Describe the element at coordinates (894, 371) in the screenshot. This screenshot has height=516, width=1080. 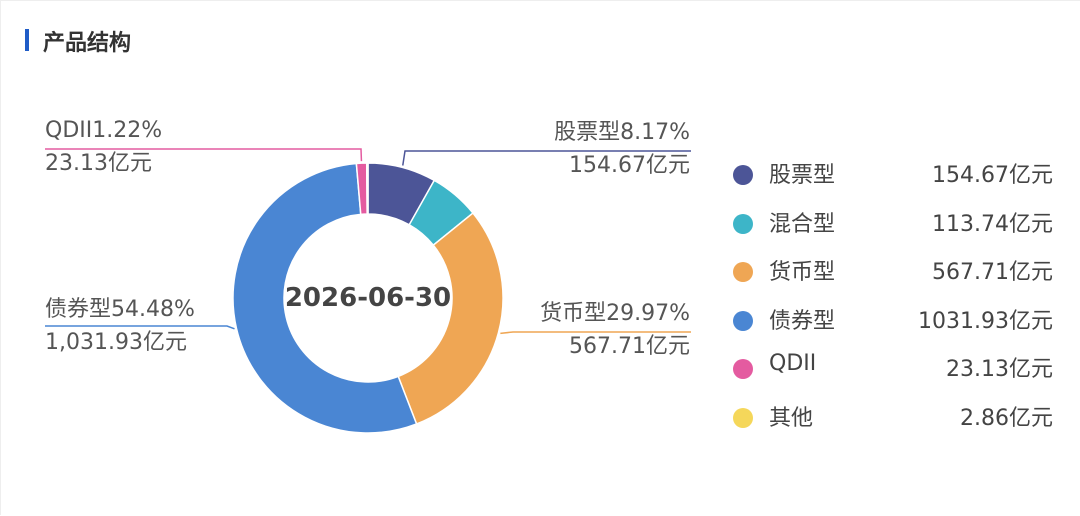
I see `legend-item-qdii: QDII 23.13亿元` at that location.